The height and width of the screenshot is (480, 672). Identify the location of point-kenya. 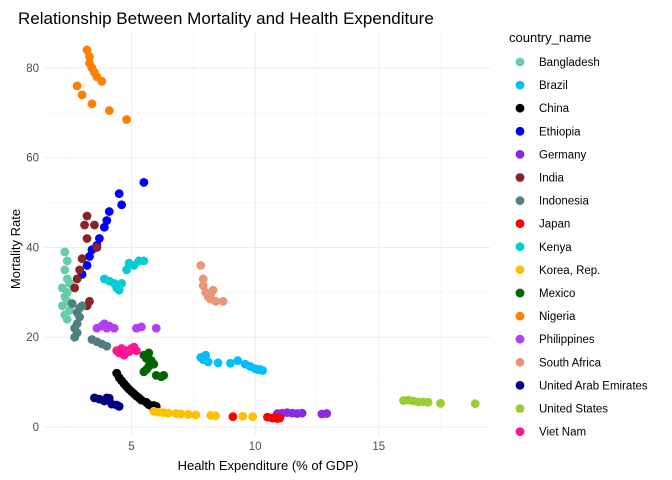
(119, 290).